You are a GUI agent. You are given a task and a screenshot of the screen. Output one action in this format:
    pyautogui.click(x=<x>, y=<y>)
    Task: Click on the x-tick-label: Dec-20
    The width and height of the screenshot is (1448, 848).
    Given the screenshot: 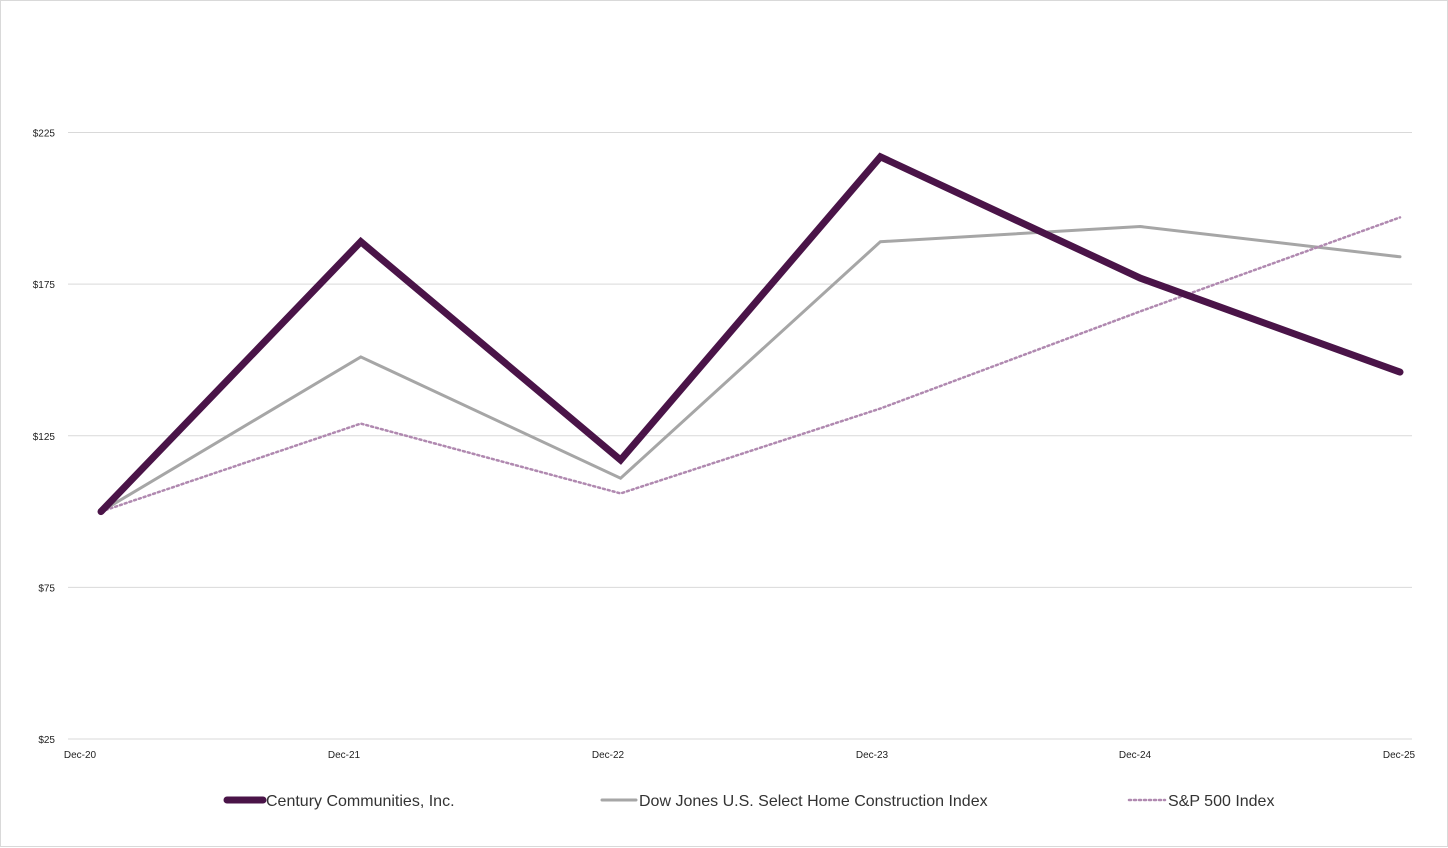 What is the action you would take?
    pyautogui.click(x=80, y=755)
    